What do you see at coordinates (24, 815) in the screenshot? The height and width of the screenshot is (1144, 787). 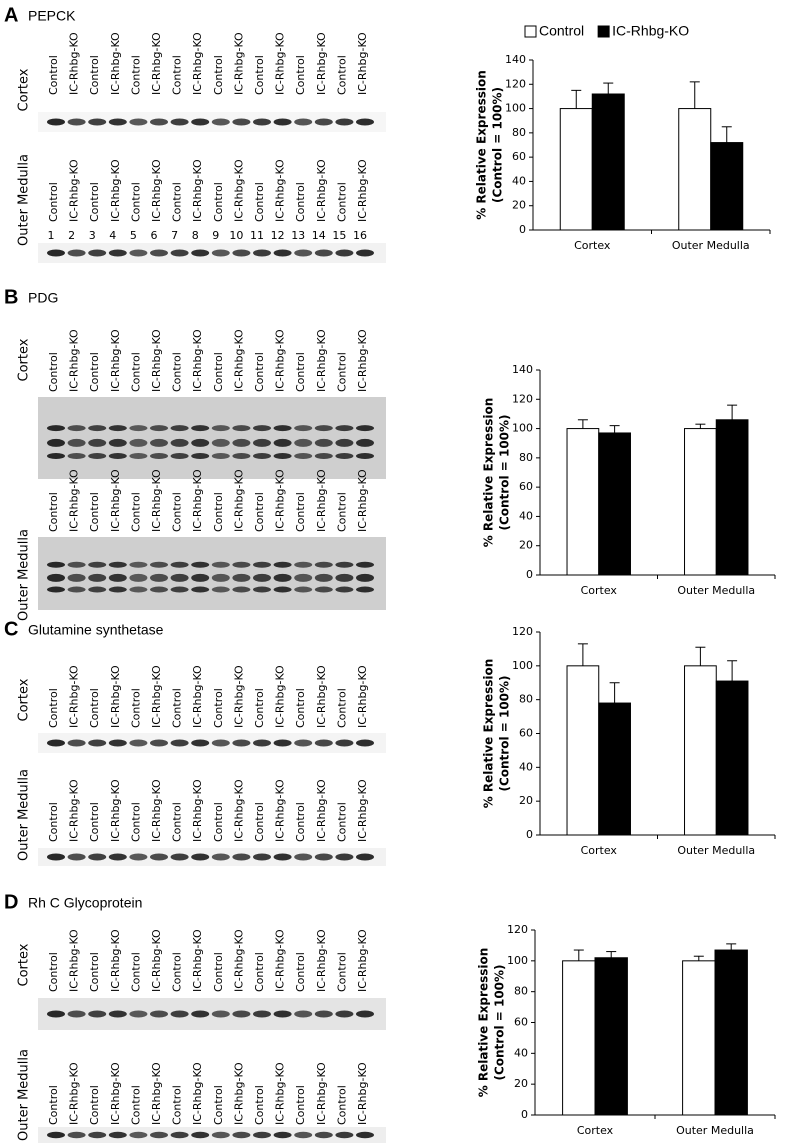 I see `blot-row-label: Outer Medulla` at bounding box center [24, 815].